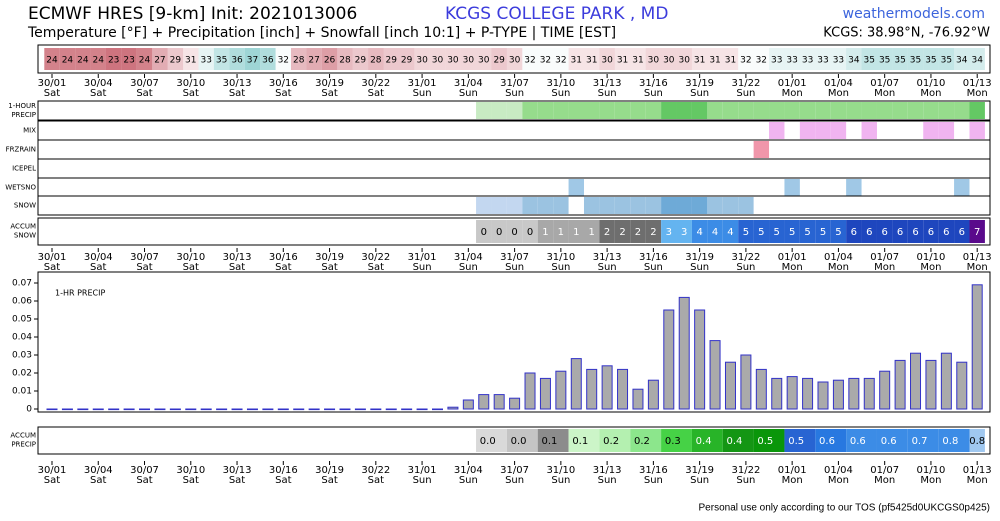 The height and width of the screenshot is (521, 1000). What do you see at coordinates (977, 61) in the screenshot?
I see `temp-label: 34` at bounding box center [977, 61].